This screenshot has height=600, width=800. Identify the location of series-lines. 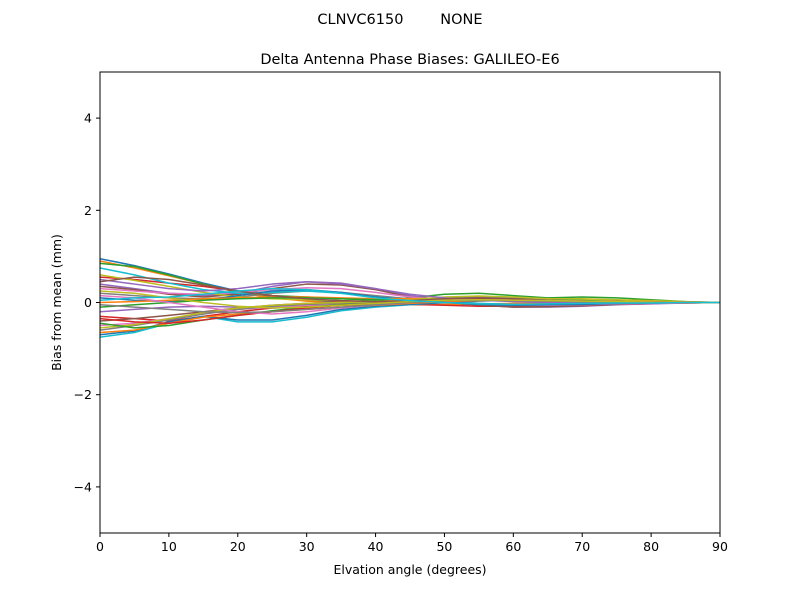
(410, 297).